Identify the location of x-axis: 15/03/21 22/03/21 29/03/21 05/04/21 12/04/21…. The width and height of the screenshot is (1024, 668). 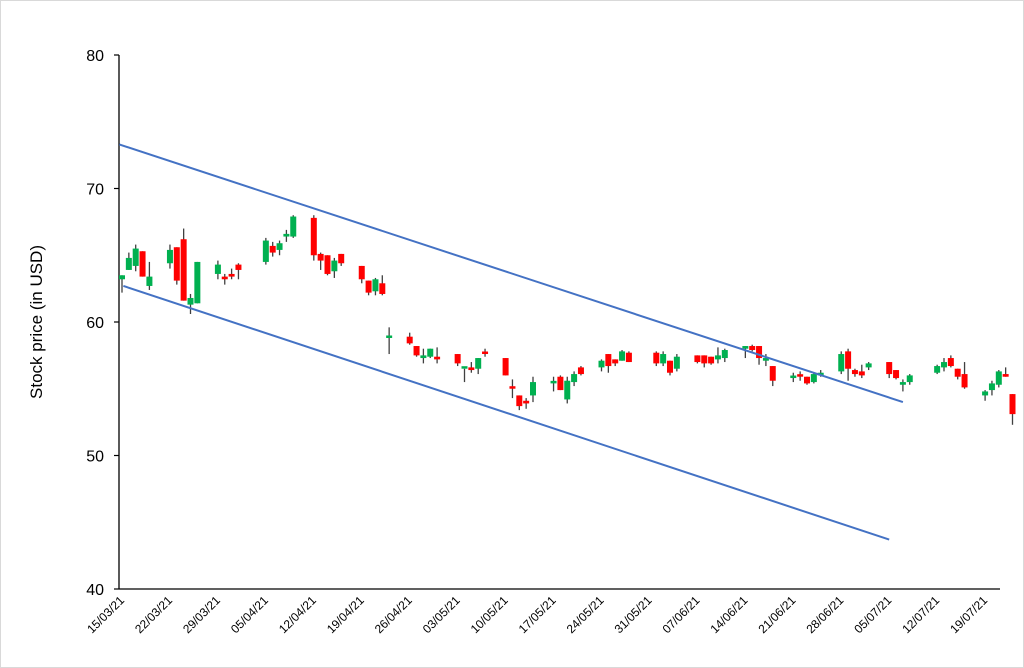
(542, 612).